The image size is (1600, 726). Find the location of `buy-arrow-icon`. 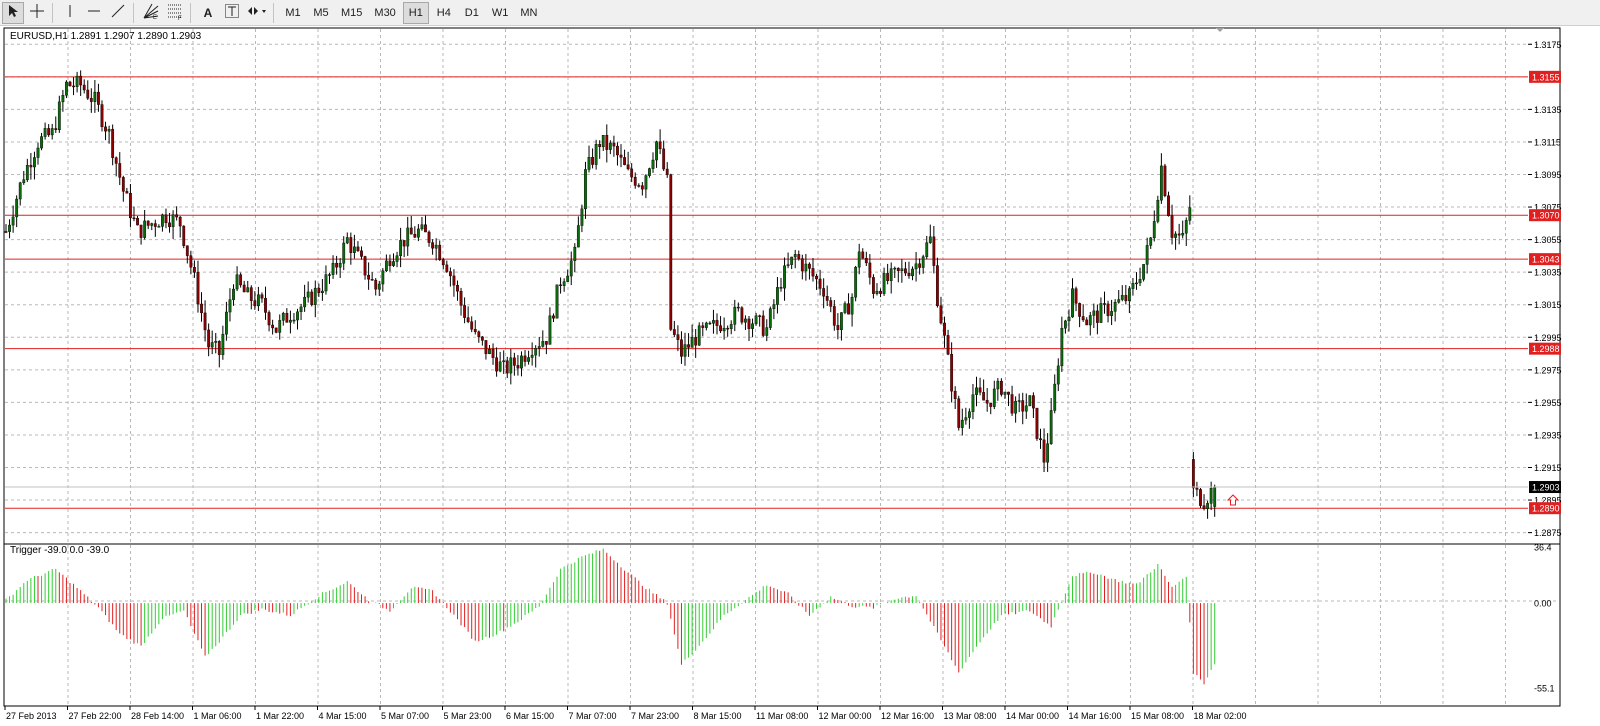

buy-arrow-icon is located at coordinates (1233, 500).